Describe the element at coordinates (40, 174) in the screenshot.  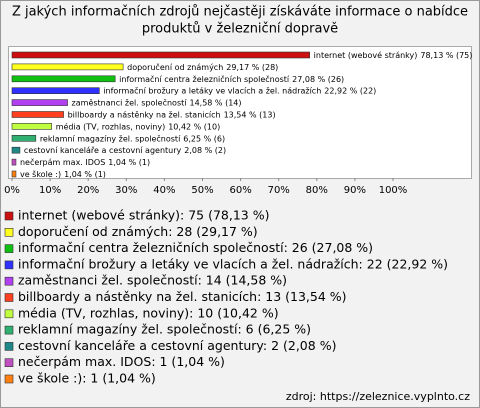
I see `category-label: ve škole :)` at that location.